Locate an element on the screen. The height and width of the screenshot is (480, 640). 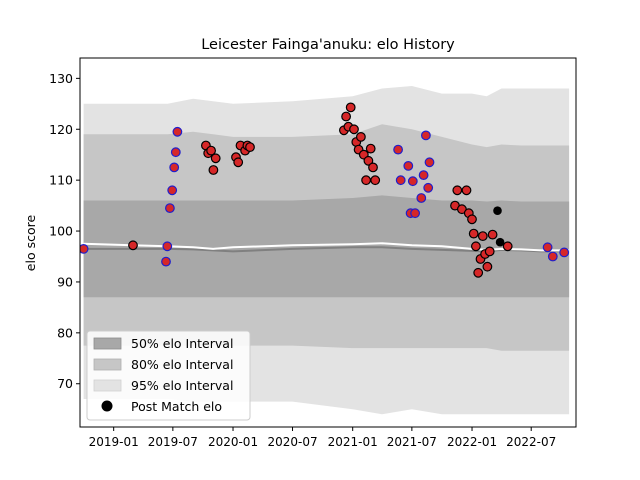
y-tick-label: 90 is located at coordinates (65, 281).